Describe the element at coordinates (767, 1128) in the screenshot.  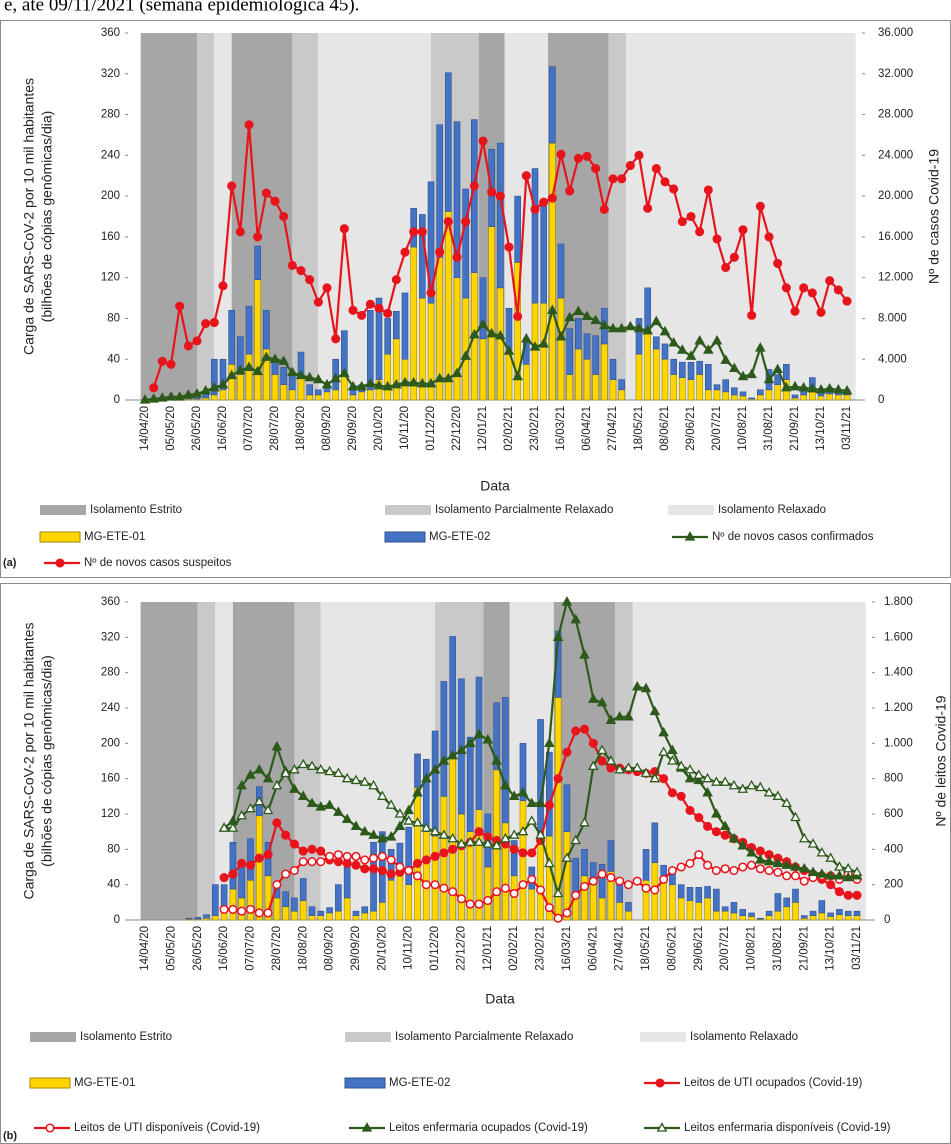
I see `legend-item: Leitos enfermaria disponíveis (Covid-19)` at that location.